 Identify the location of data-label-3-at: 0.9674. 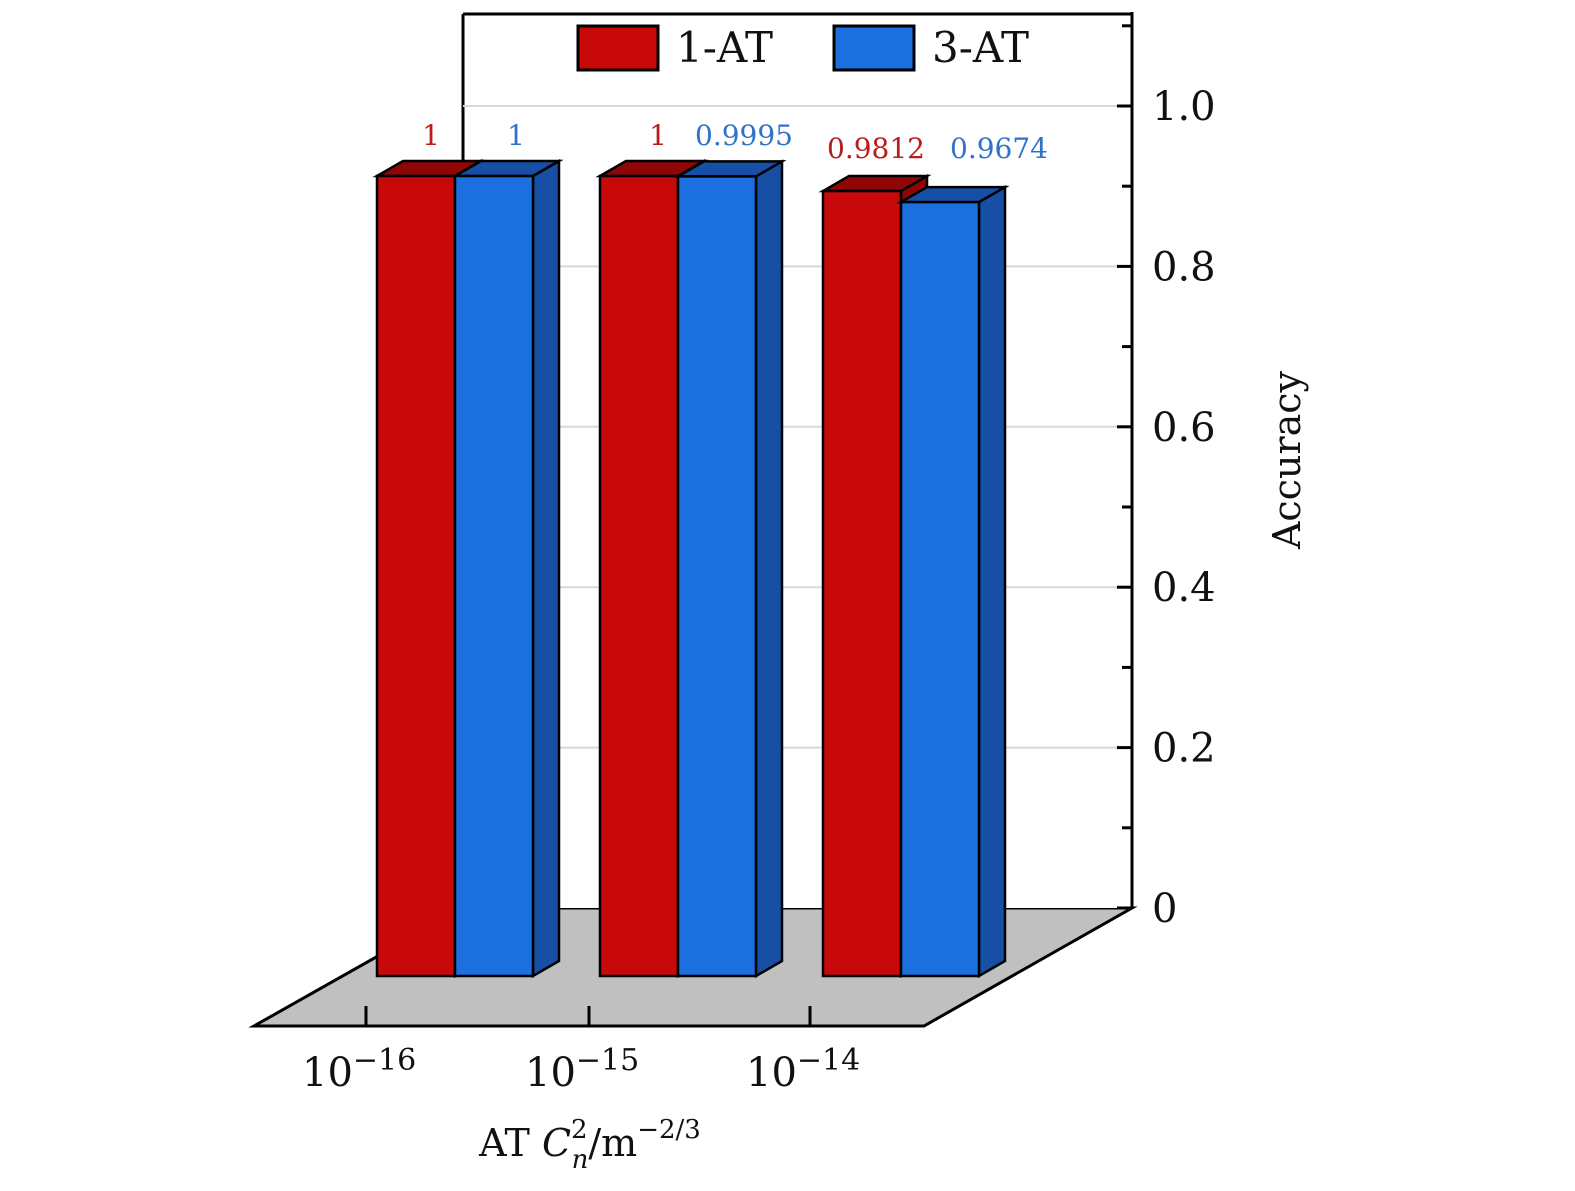
(999, 148).